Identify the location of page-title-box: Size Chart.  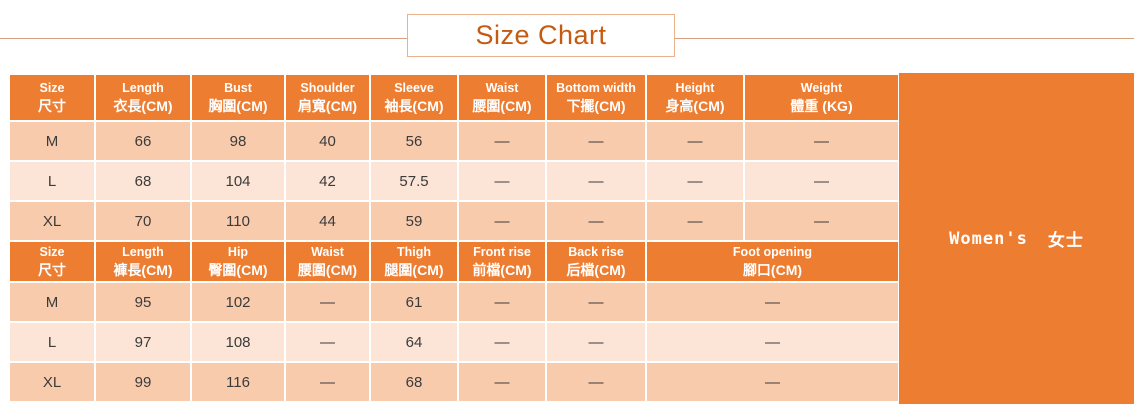
(541, 35).